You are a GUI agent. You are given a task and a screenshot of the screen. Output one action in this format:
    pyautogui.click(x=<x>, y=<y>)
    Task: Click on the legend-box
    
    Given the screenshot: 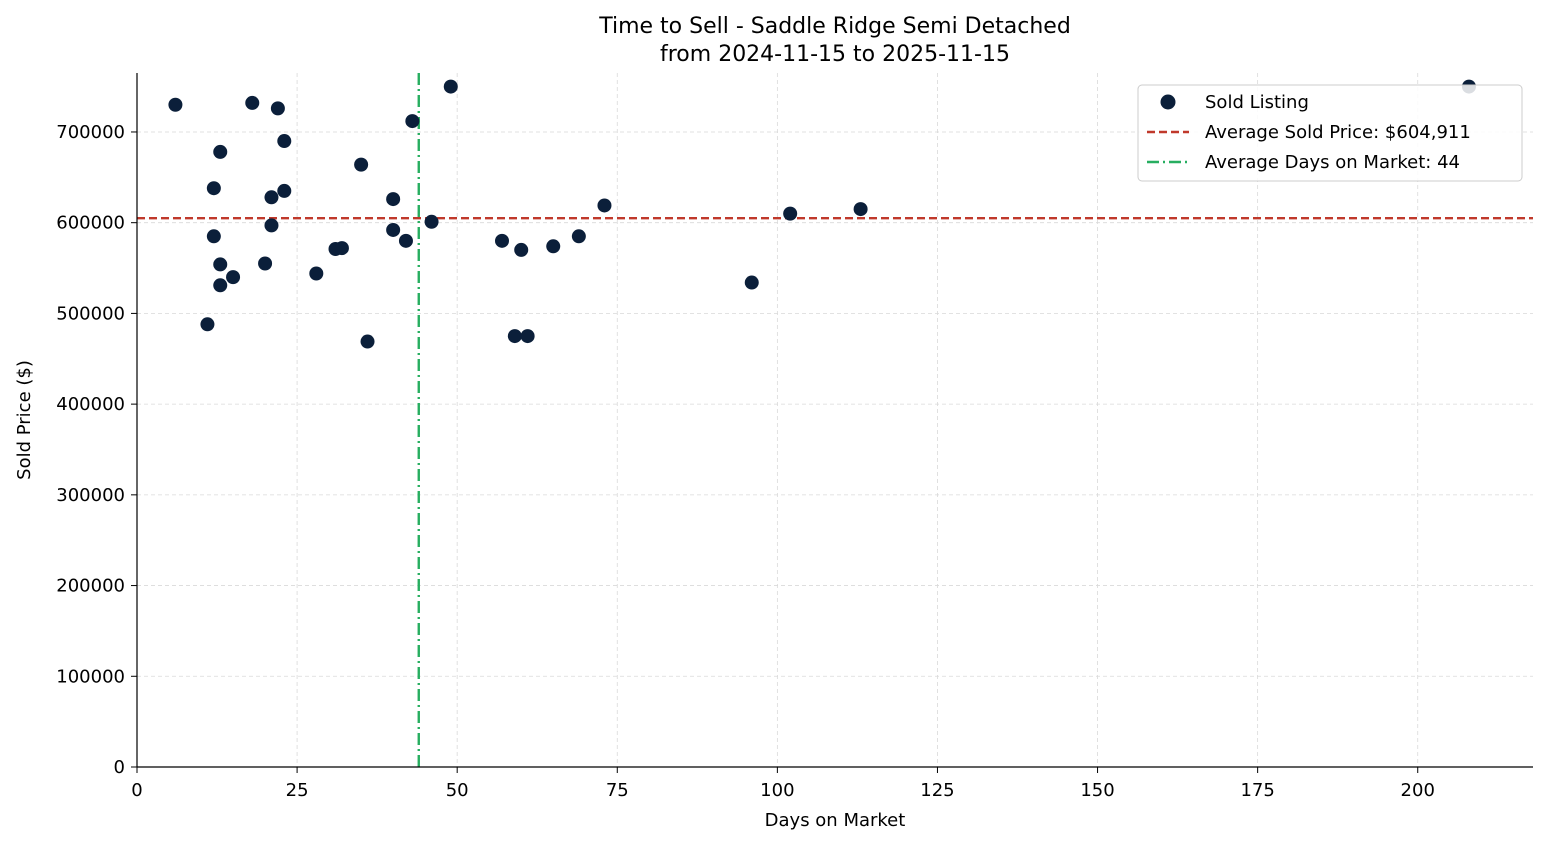 What is the action you would take?
    pyautogui.click(x=1330, y=133)
    